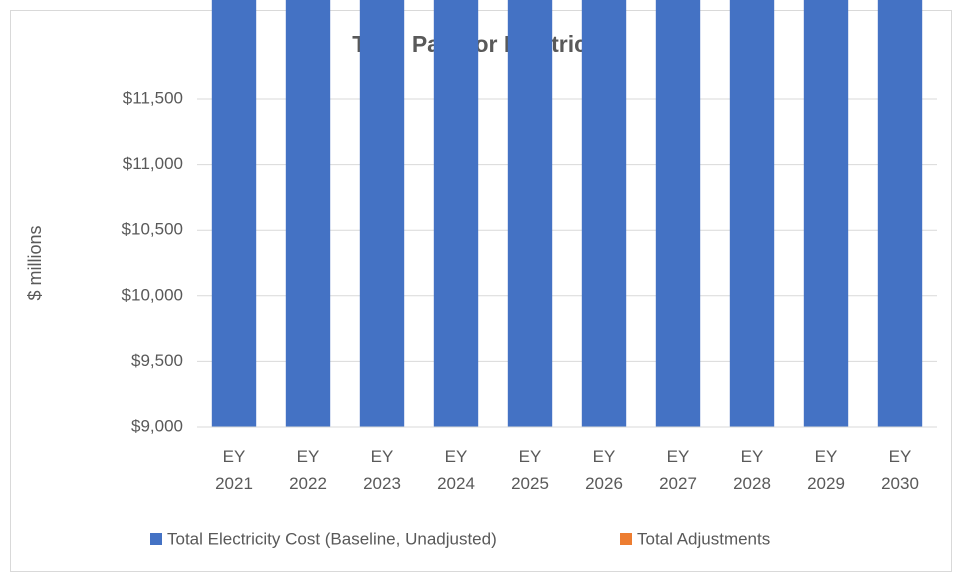 This screenshot has height=575, width=956. Describe the element at coordinates (152, 294) in the screenshot. I see `y-tick-label: $10,000` at that location.